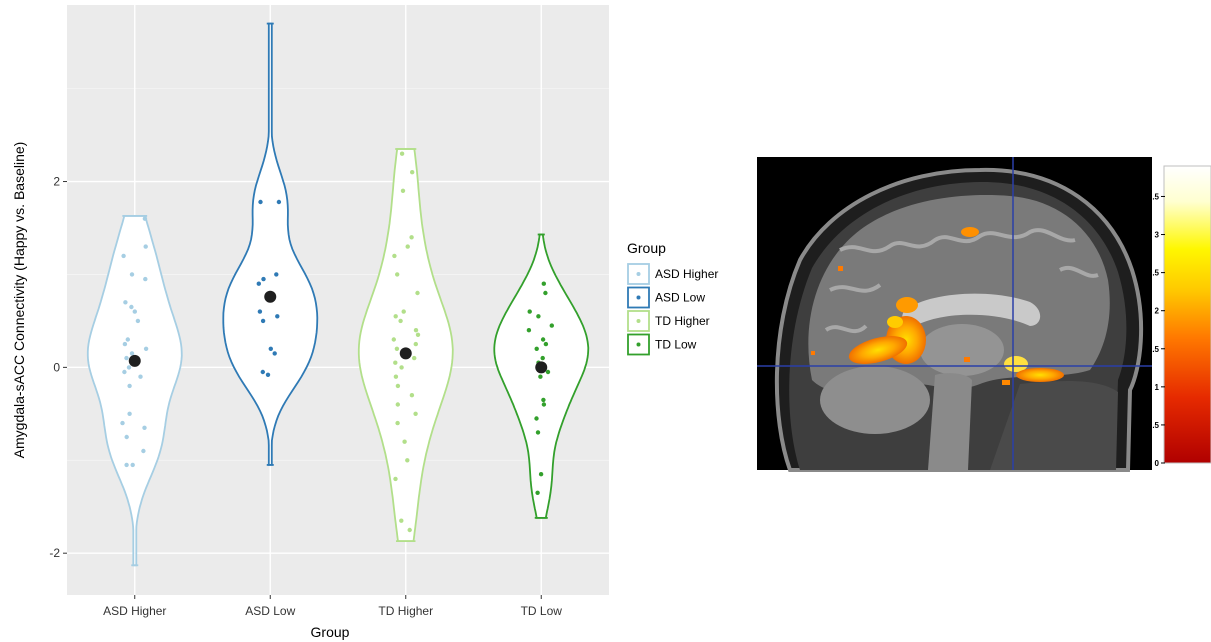 The height and width of the screenshot is (642, 1211). Describe the element at coordinates (1157, 235) in the screenshot. I see `colorbar-tick-label: 3` at that location.